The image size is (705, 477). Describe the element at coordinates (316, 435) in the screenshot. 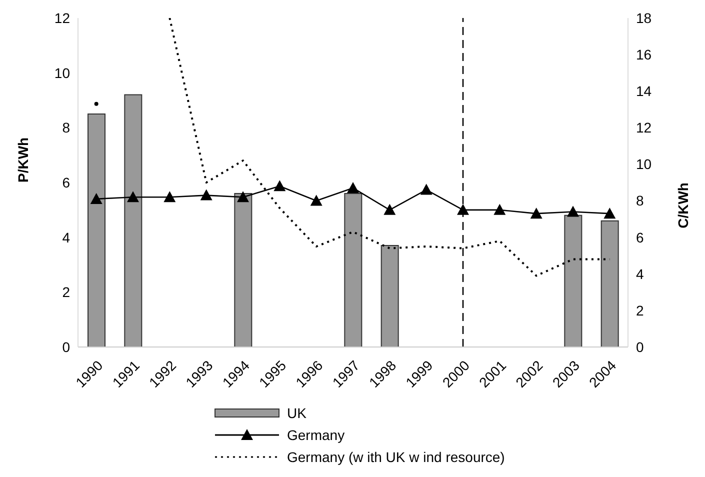

I see `legend-label: Germany` at that location.